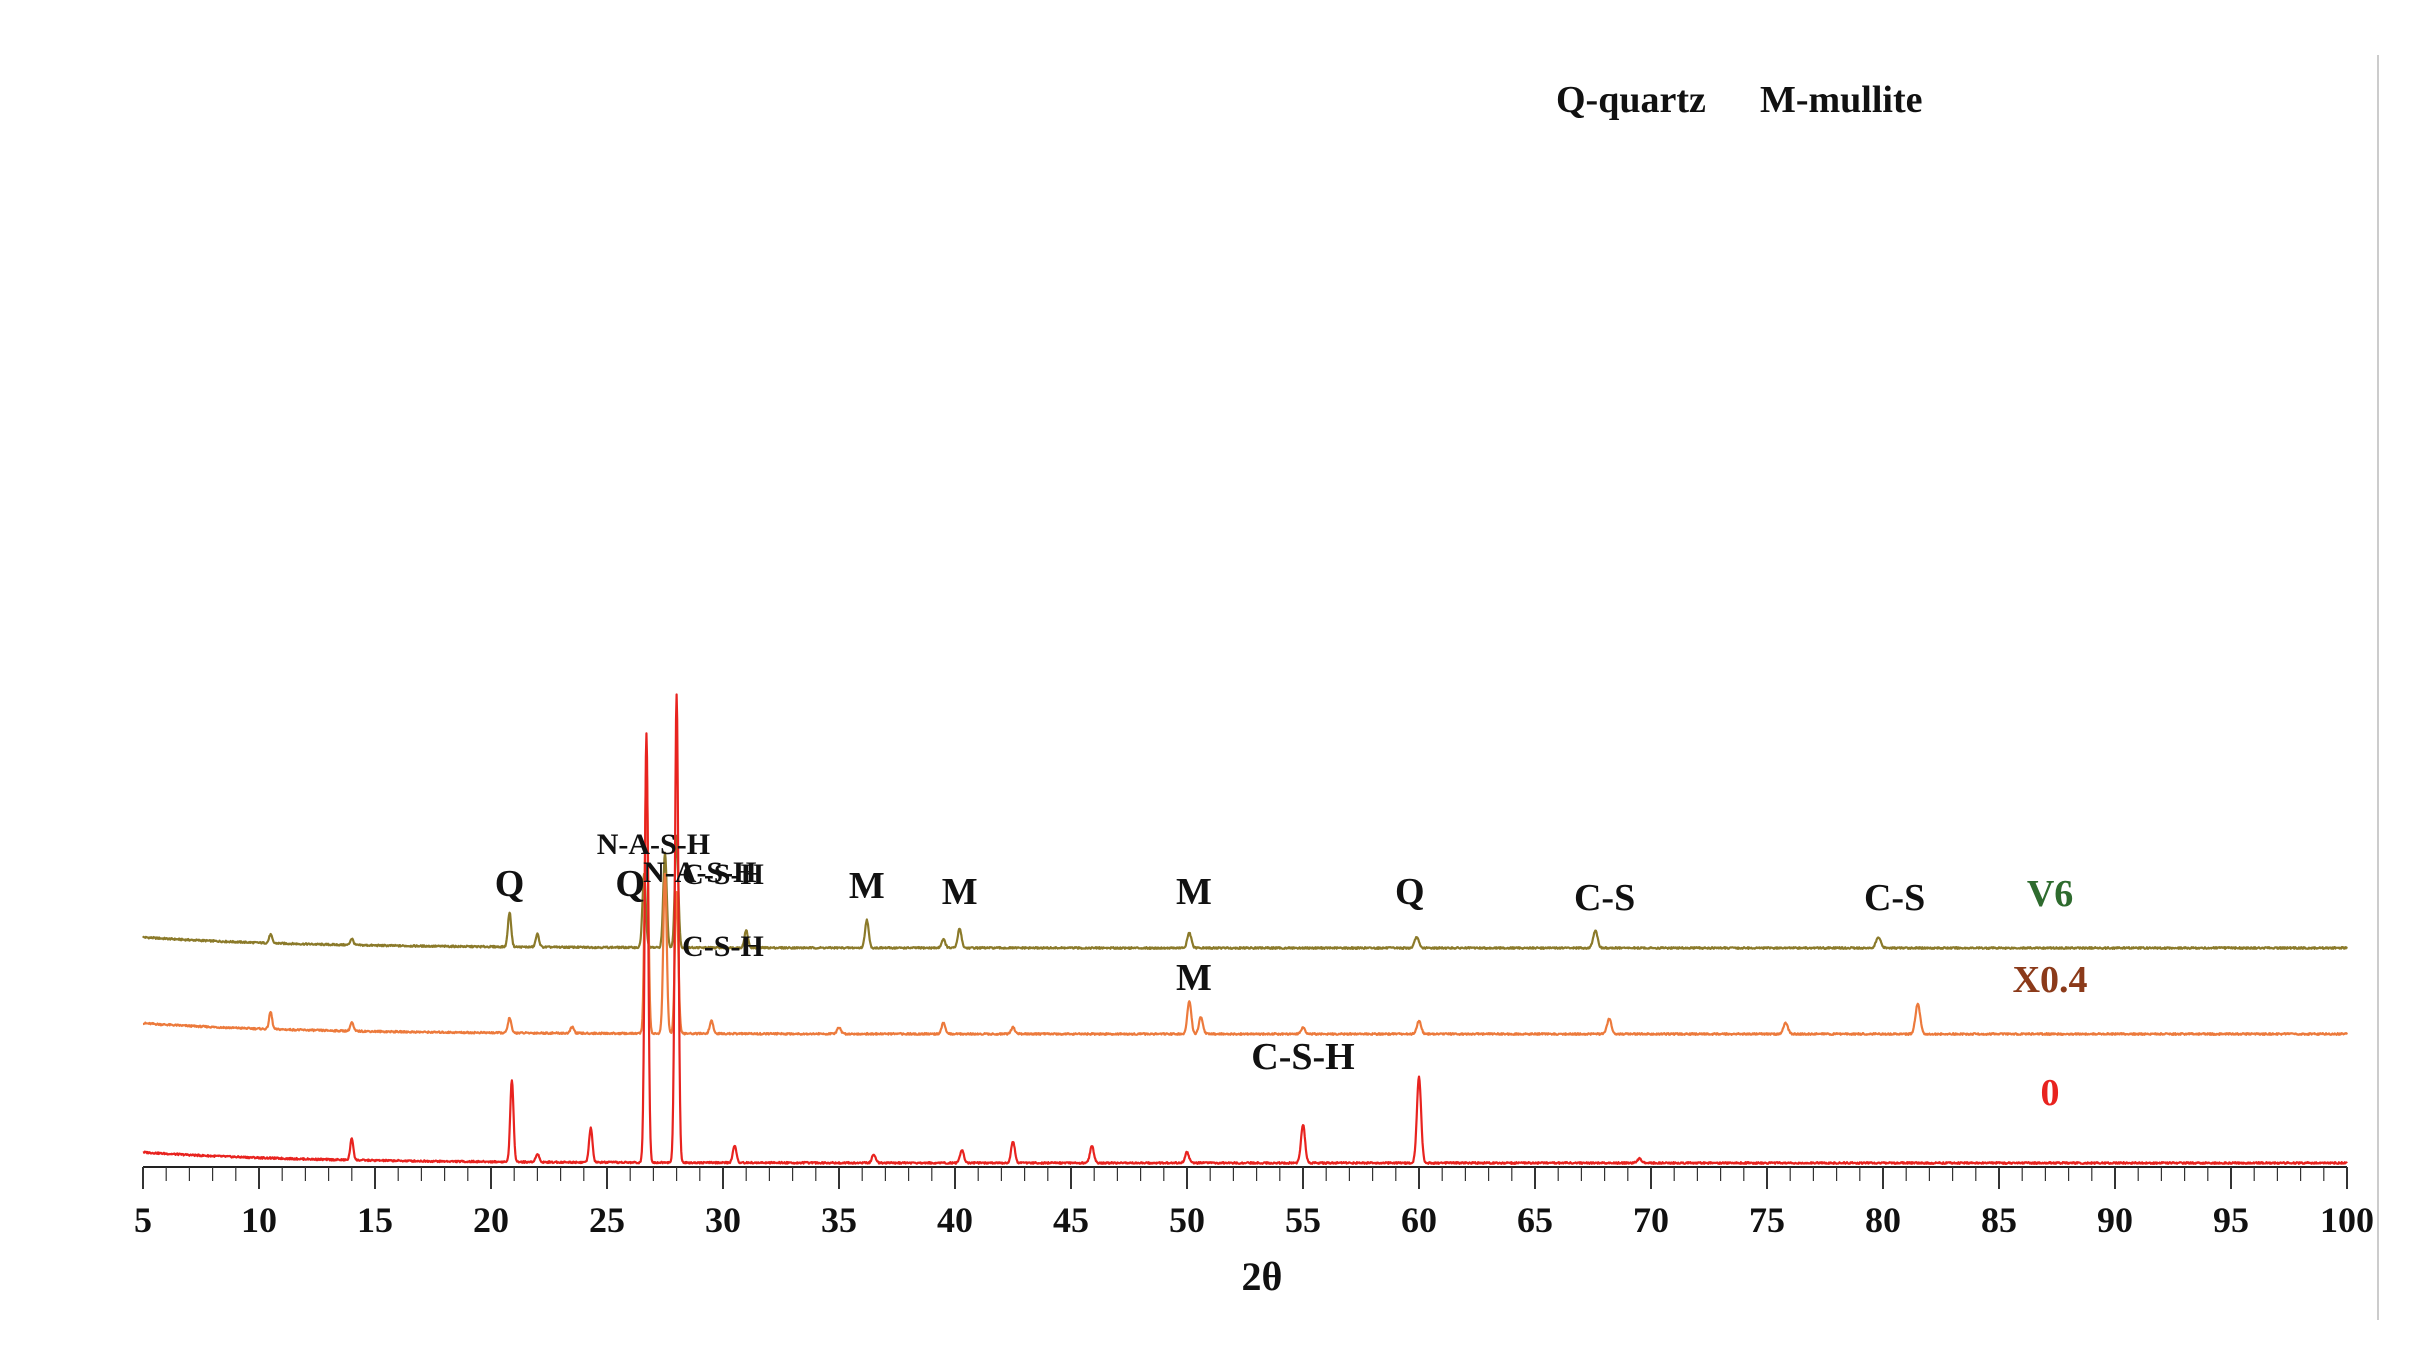 This screenshot has width=2426, height=1364. What do you see at coordinates (1419, 1220) in the screenshot?
I see `x-tick-label: 60` at bounding box center [1419, 1220].